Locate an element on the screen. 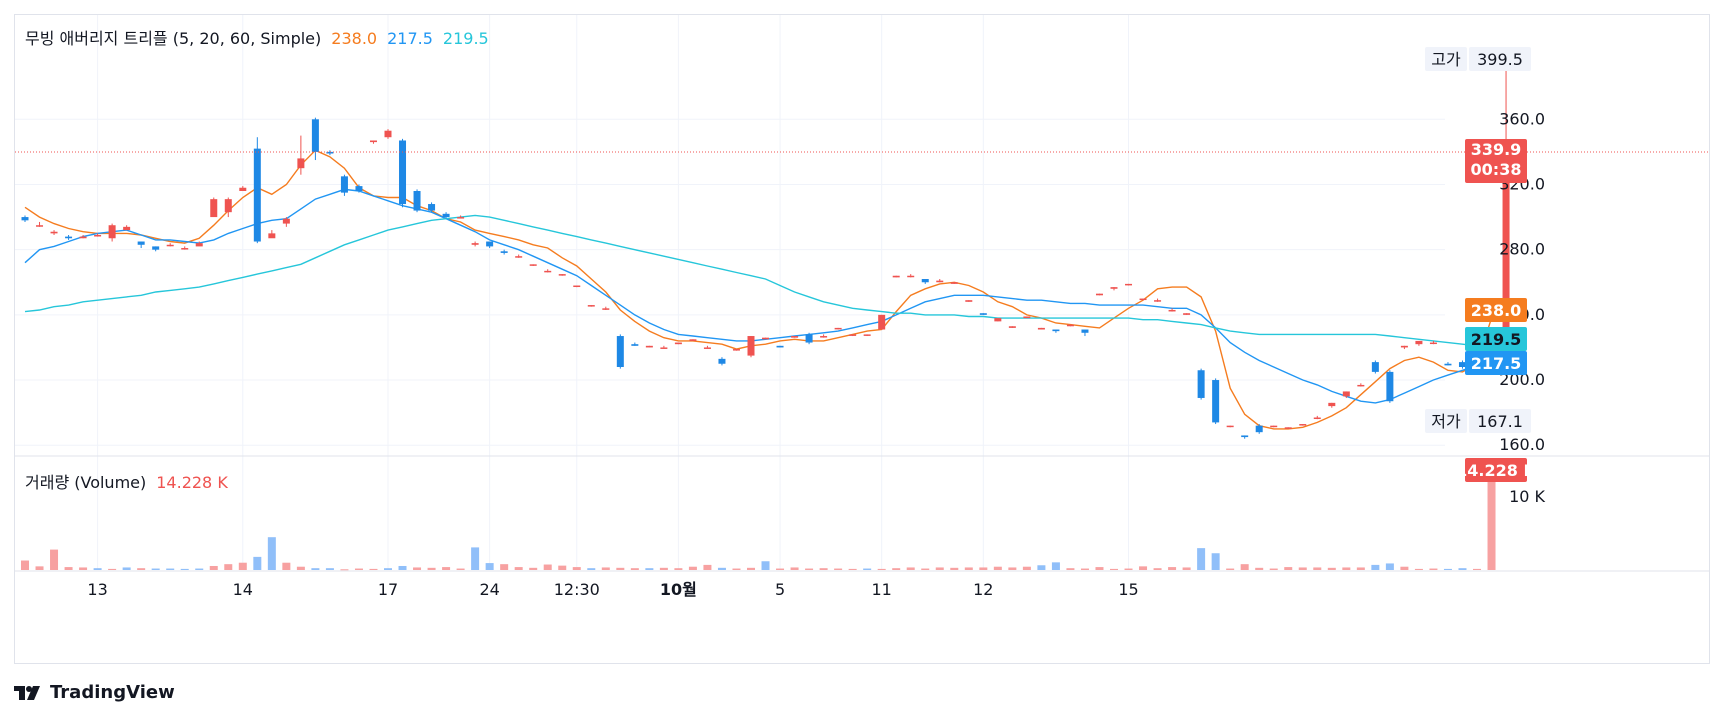 This screenshot has width=1718, height=718. ma5-value: 238.0 is located at coordinates (354, 38).